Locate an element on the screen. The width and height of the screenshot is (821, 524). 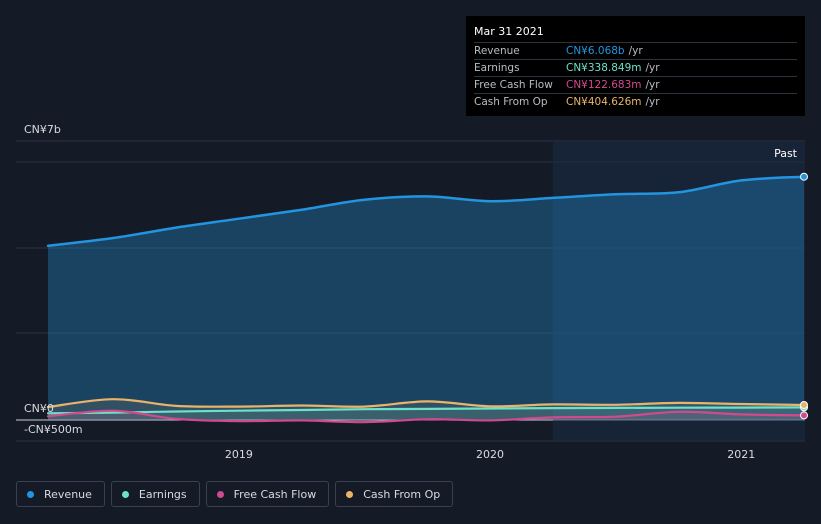
tooltip-value: CN¥6.068b is located at coordinates (595, 51).